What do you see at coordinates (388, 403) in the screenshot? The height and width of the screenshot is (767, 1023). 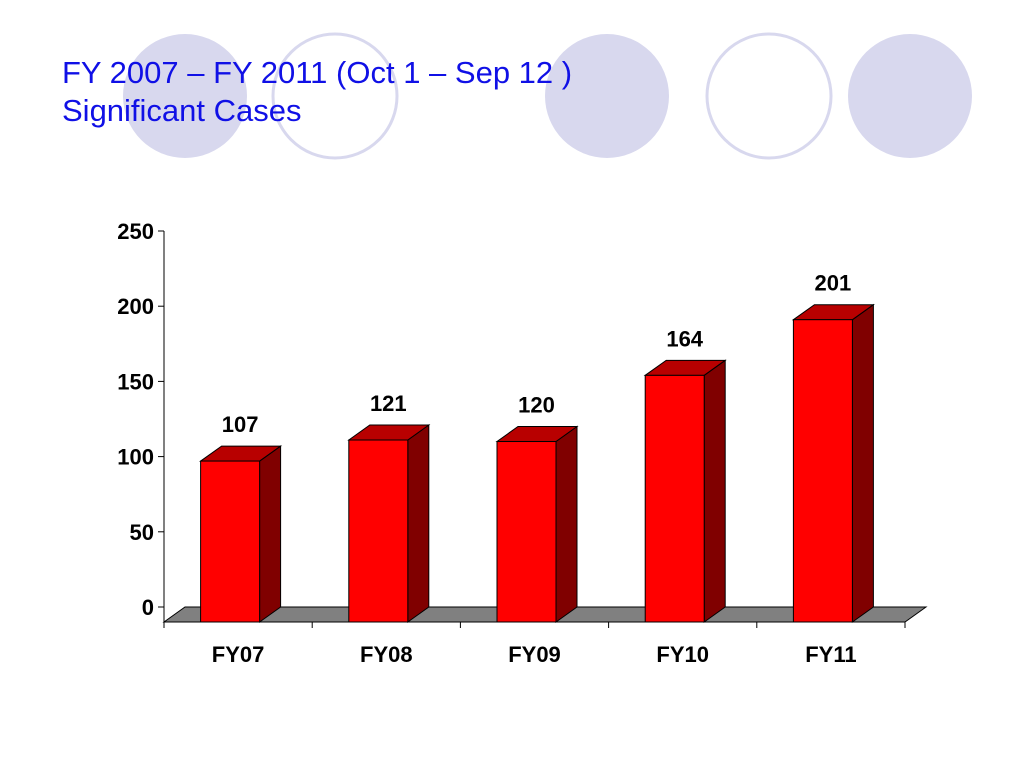 I see `data-label: 121` at bounding box center [388, 403].